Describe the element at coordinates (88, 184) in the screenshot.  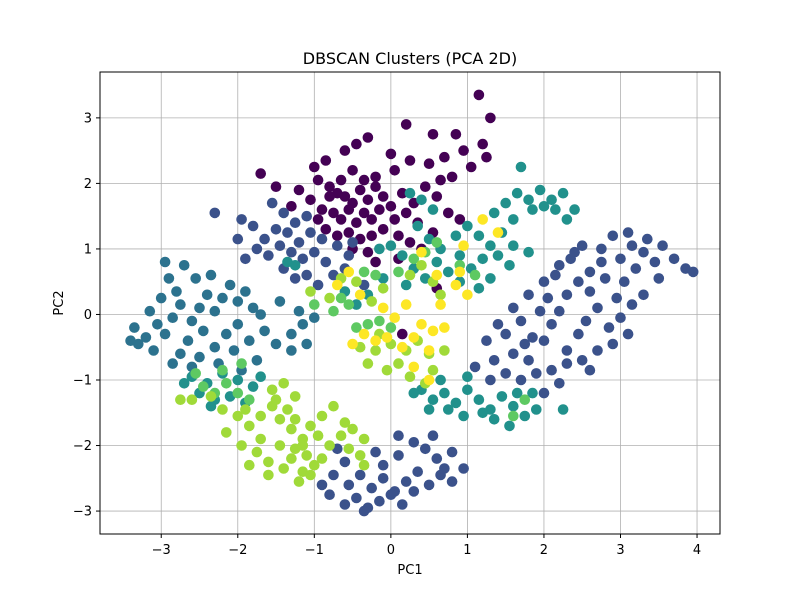
I see `y-tick-label: 2` at that location.